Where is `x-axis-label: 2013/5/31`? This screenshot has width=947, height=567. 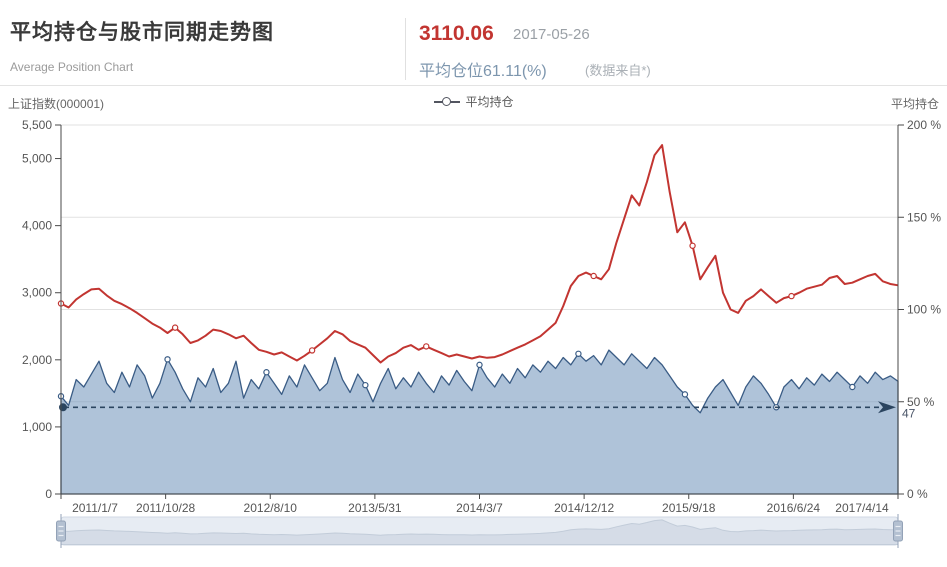
x-axis-label: 2013/5/31 is located at coordinates (375, 508).